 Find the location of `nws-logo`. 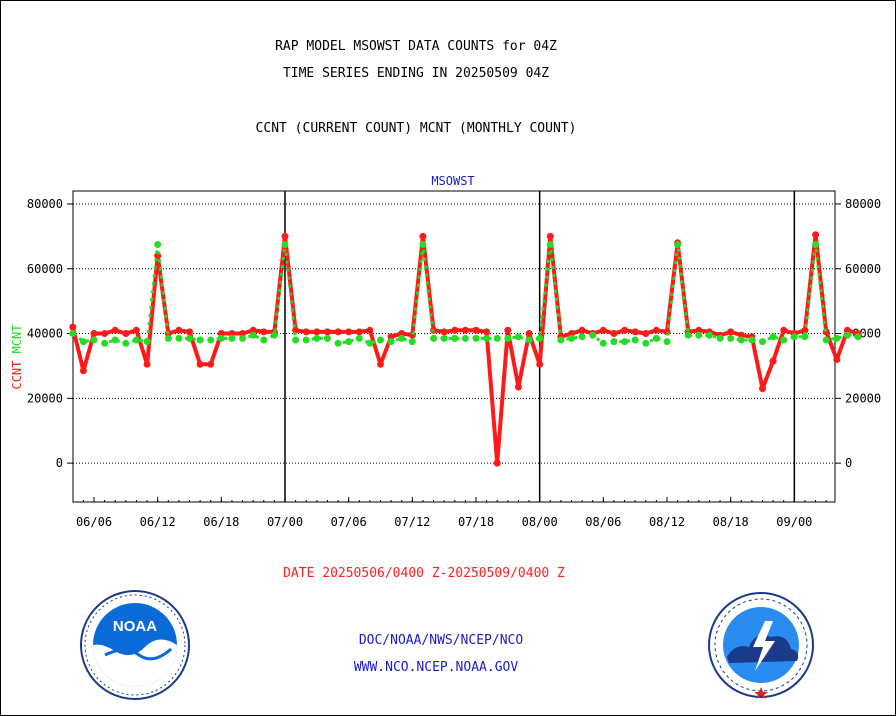

nws-logo is located at coordinates (761, 645).